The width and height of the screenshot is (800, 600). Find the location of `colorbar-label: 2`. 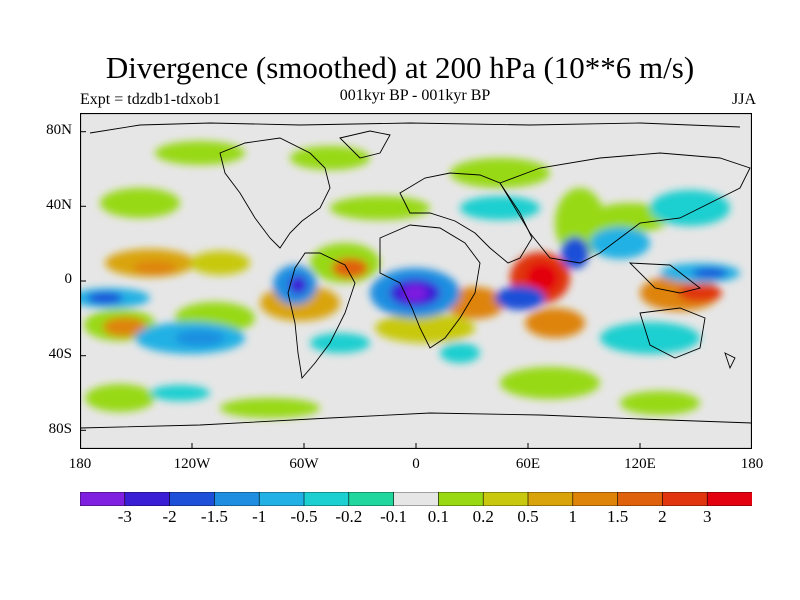

colorbar-label: 2 is located at coordinates (662, 516).